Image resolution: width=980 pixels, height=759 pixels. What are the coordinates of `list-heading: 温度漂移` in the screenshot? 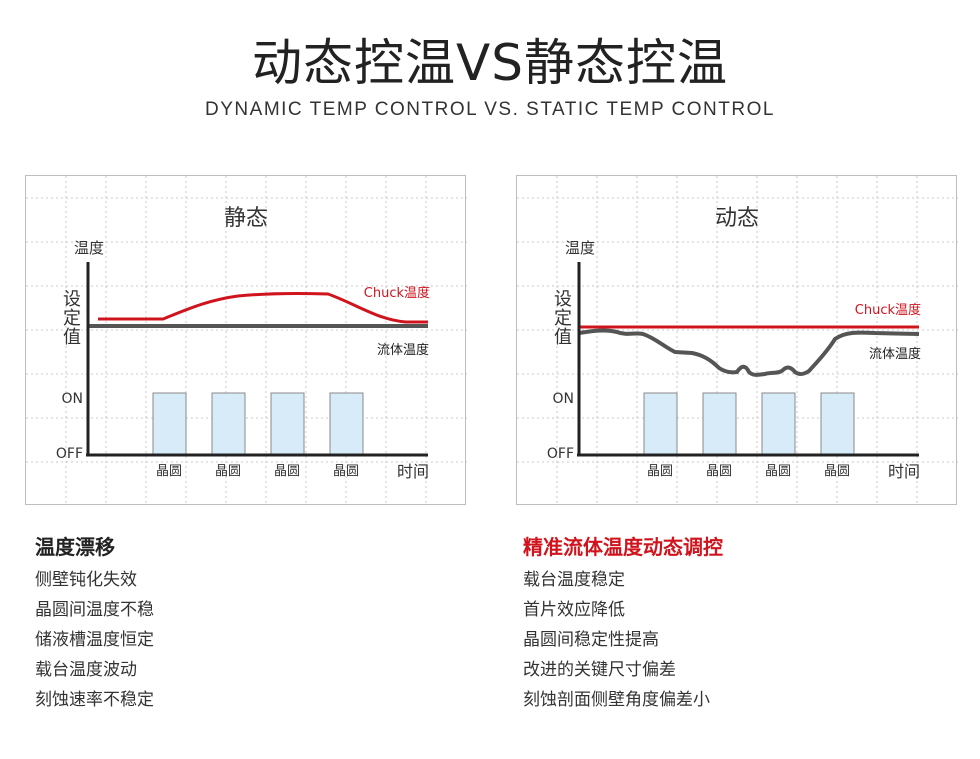 It's located at (75, 547).